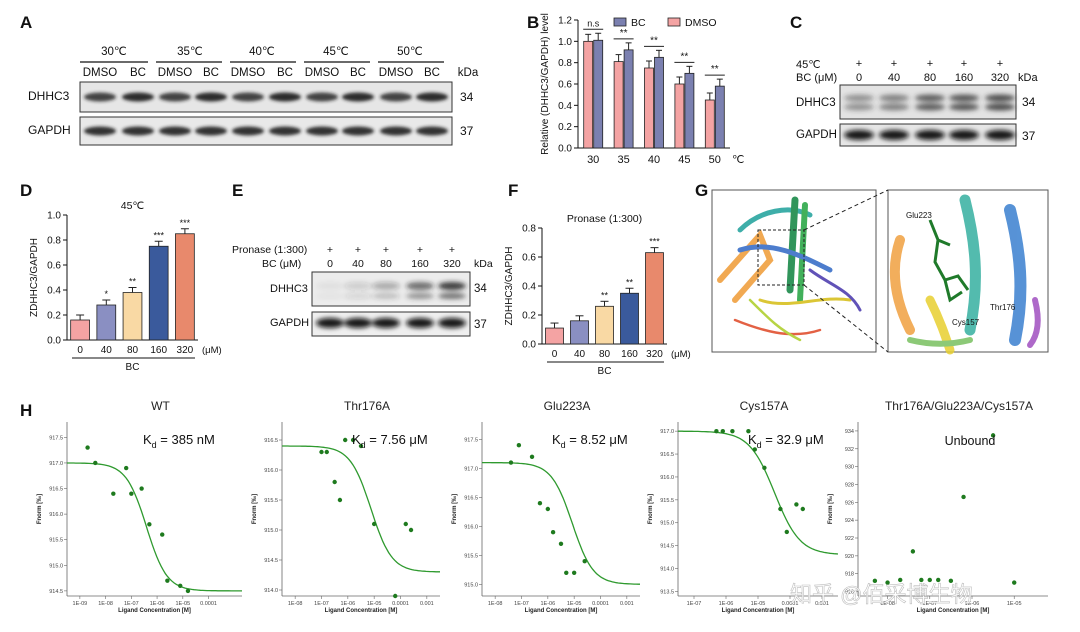  Describe the element at coordinates (56, 515) in the screenshot. I see `y-tick-label: 916.0` at that location.